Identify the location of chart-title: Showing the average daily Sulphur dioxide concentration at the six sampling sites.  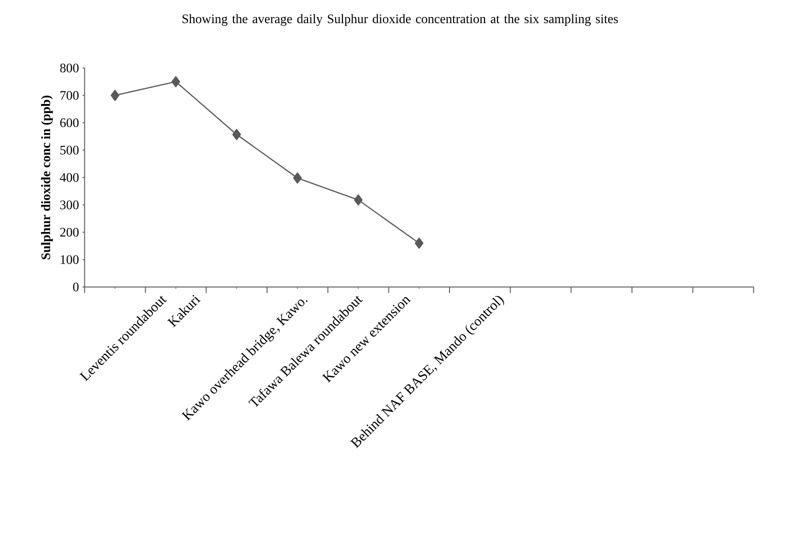
(400, 20).